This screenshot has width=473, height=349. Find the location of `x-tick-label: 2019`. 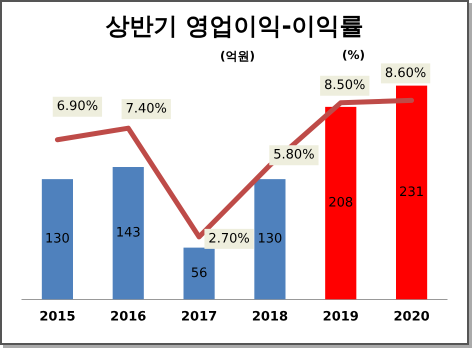

x-tick-label: 2019 is located at coordinates (340, 317).